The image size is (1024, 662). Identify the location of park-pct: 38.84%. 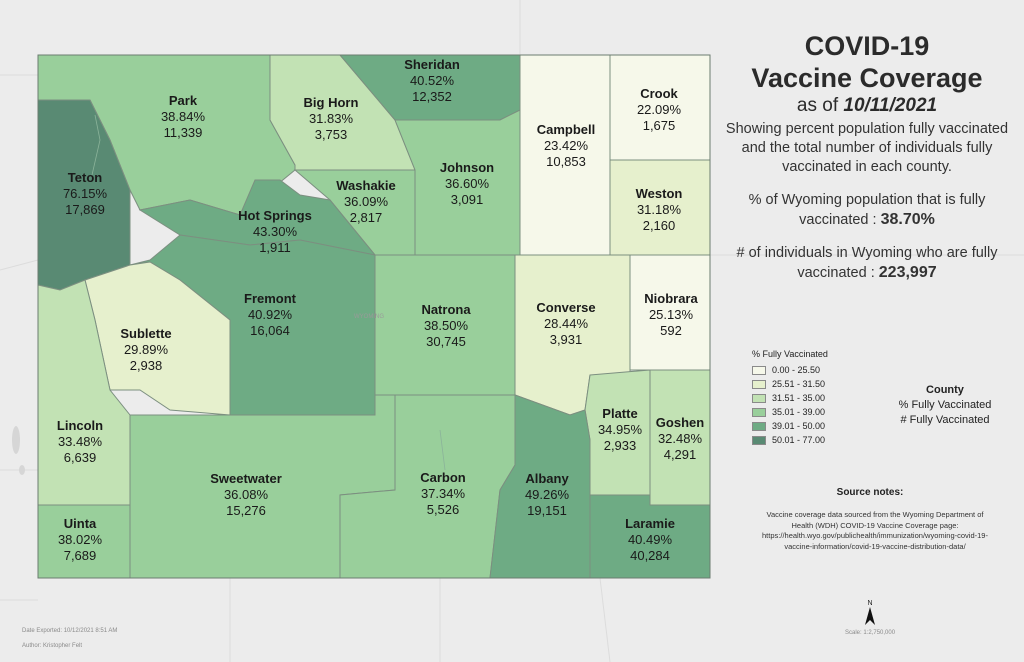
(183, 116).